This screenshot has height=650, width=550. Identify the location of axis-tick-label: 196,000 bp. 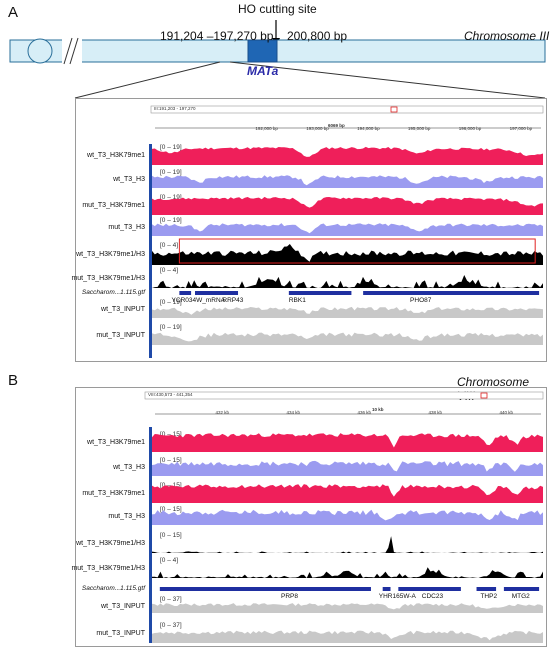
(470, 128).